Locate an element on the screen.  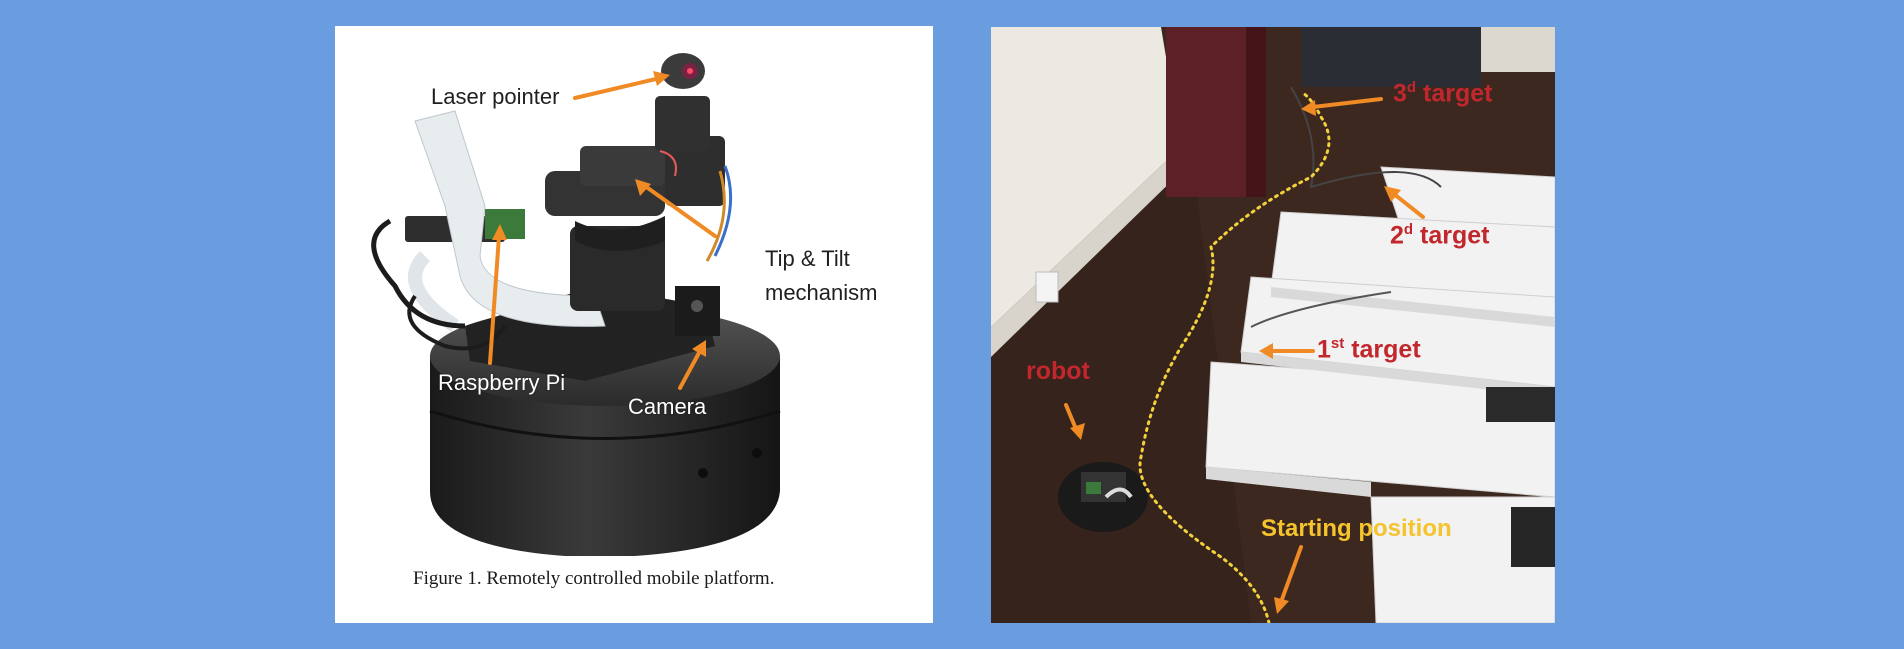
arrow-second-target is located at coordinates (1408, 205).